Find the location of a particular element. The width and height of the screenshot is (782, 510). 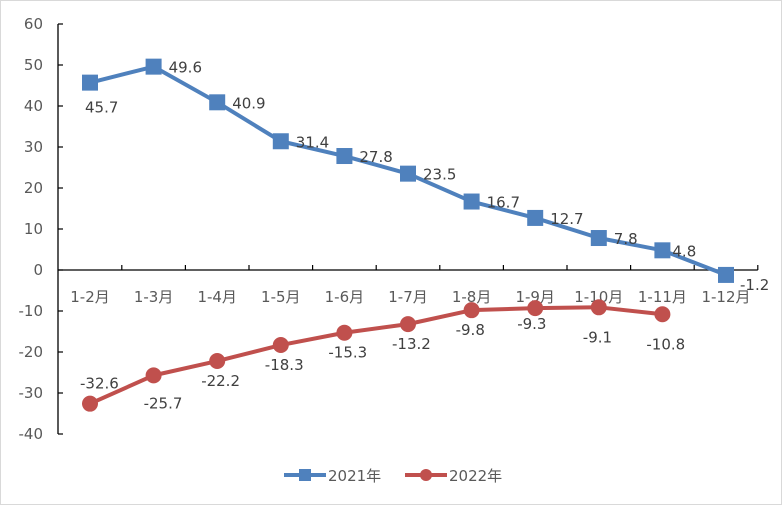

legend-item: 2022年 is located at coordinates (453, 476).